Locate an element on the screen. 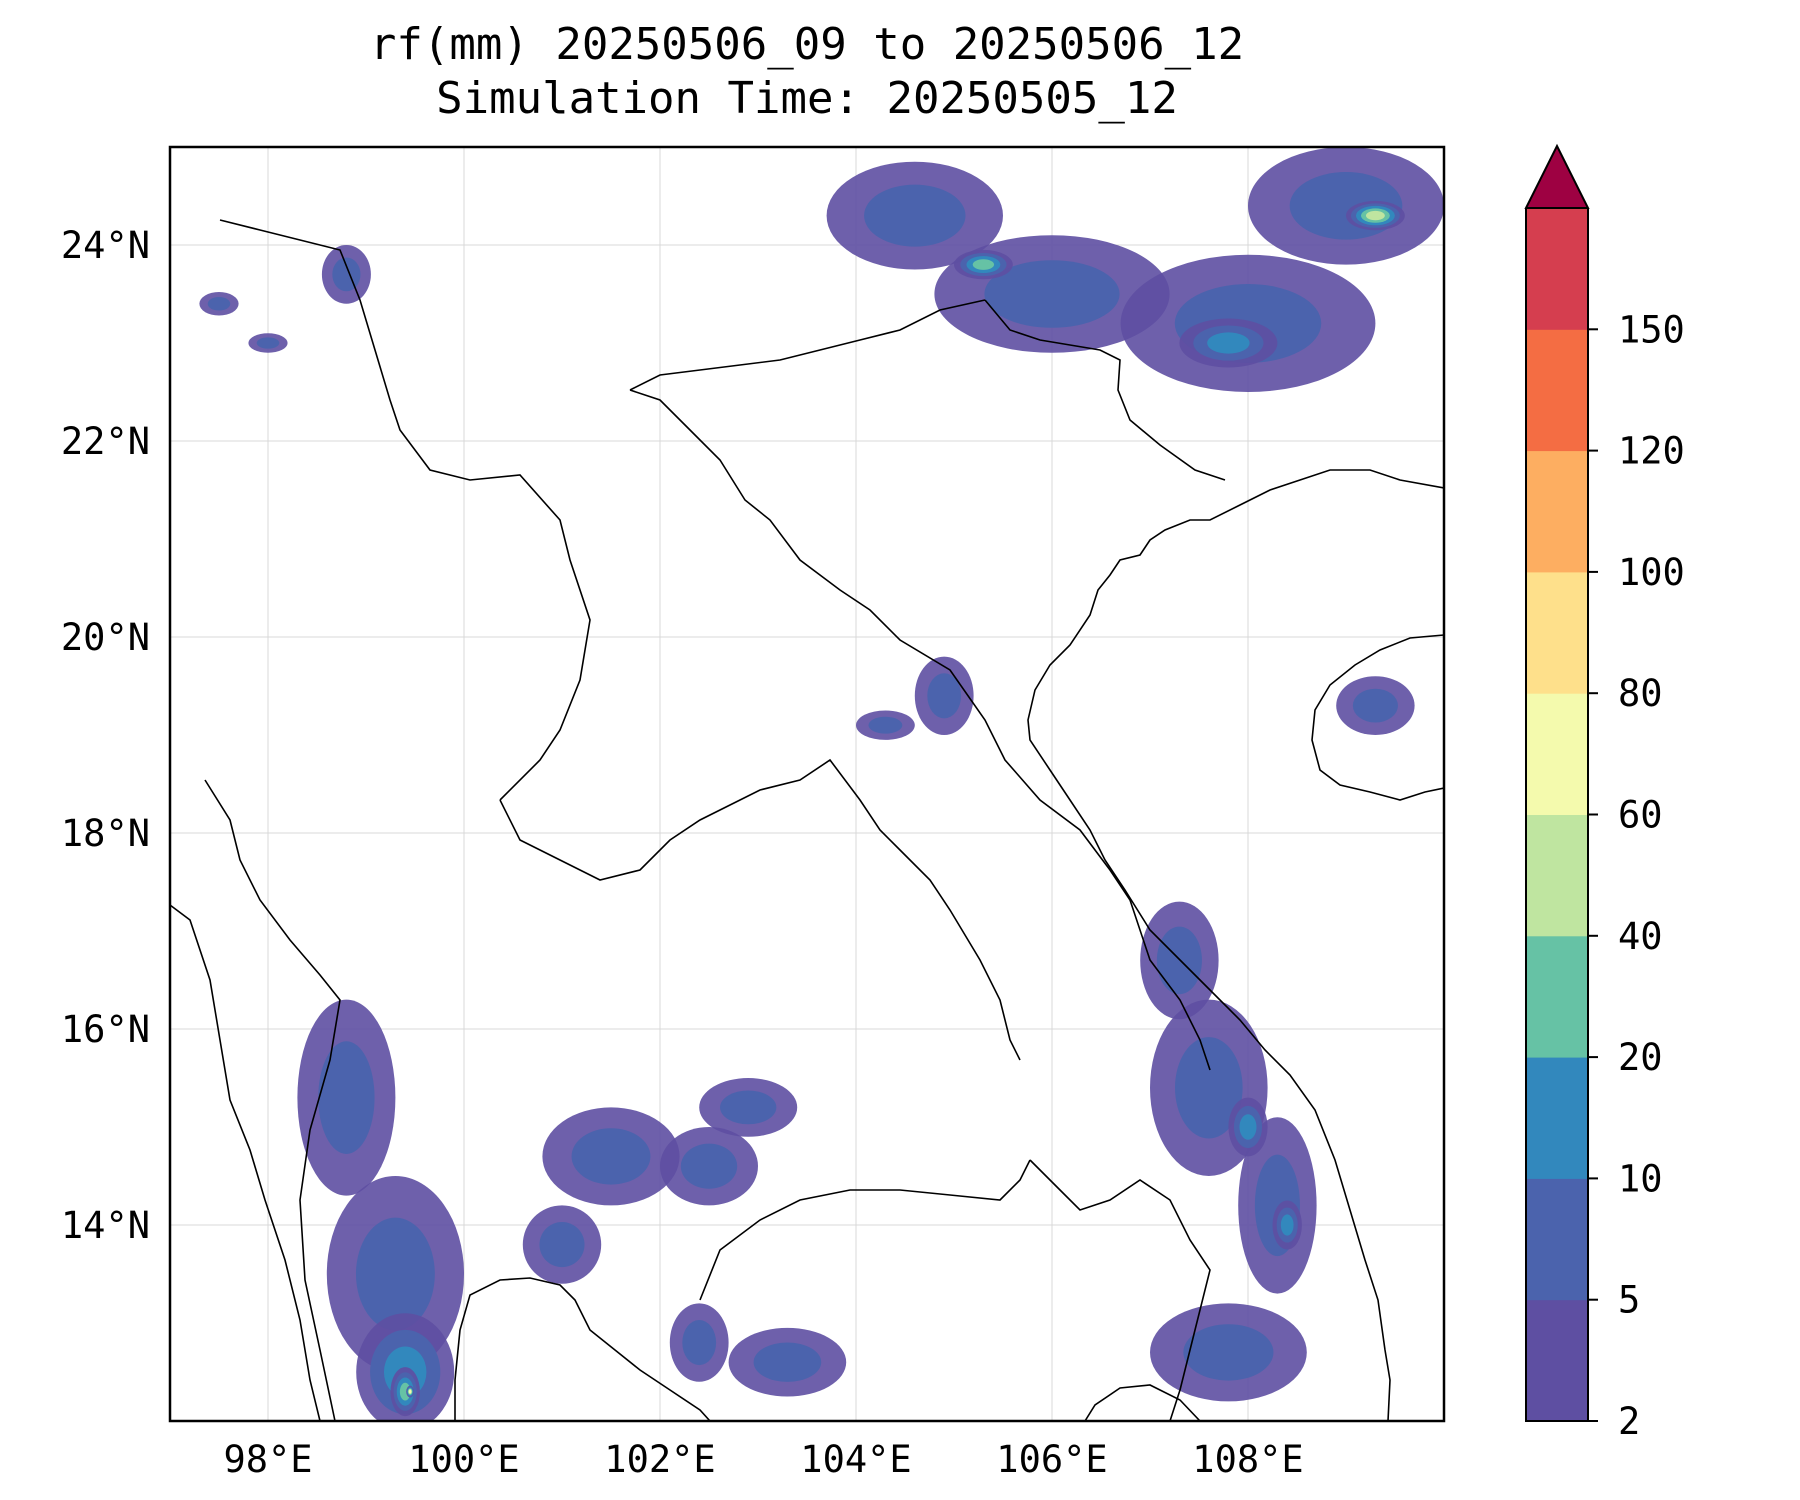 This screenshot has height=1500, width=1800. colorbar-tick-label: 120 is located at coordinates (1651, 451).